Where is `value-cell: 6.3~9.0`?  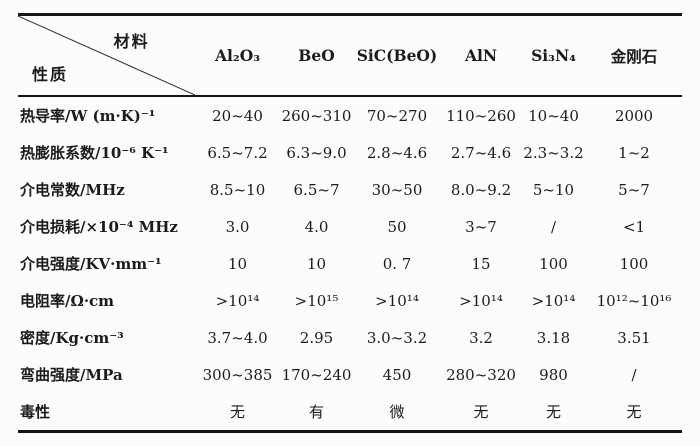 value-cell: 6.3~9.0 is located at coordinates (316, 152).